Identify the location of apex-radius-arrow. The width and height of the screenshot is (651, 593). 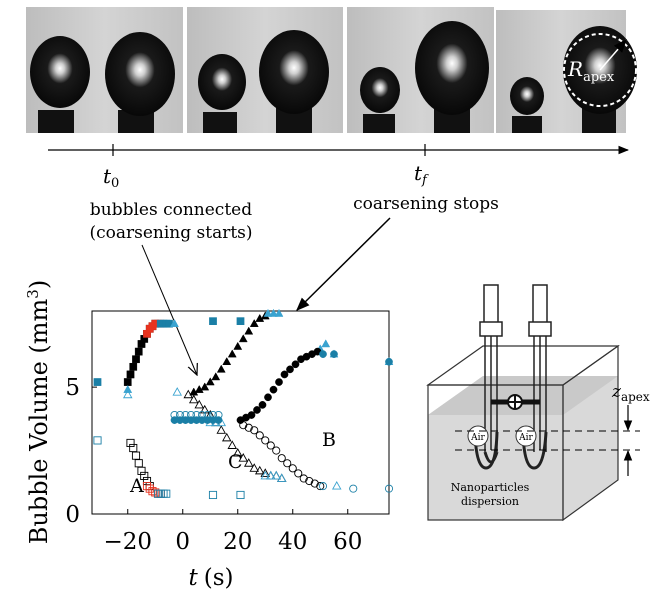
(613, 54).